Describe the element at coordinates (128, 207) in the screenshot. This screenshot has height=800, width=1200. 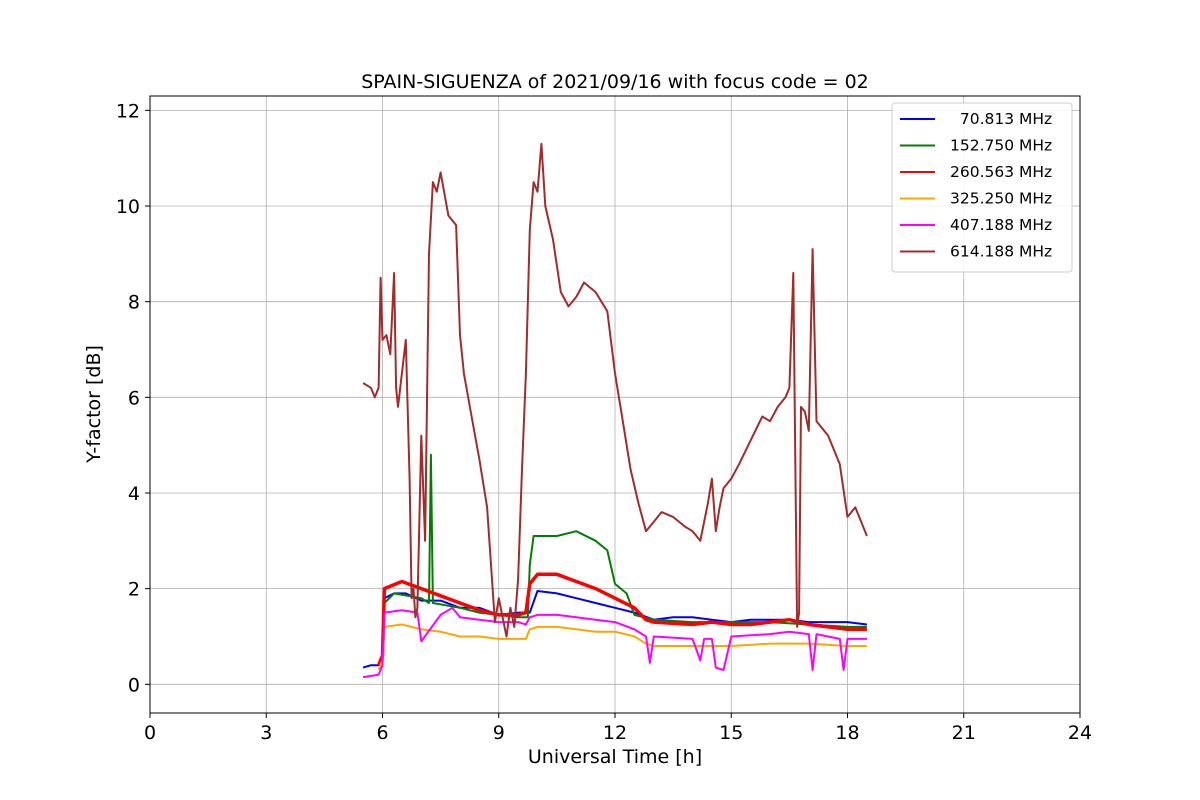
I see `y-tick-label: 10` at that location.